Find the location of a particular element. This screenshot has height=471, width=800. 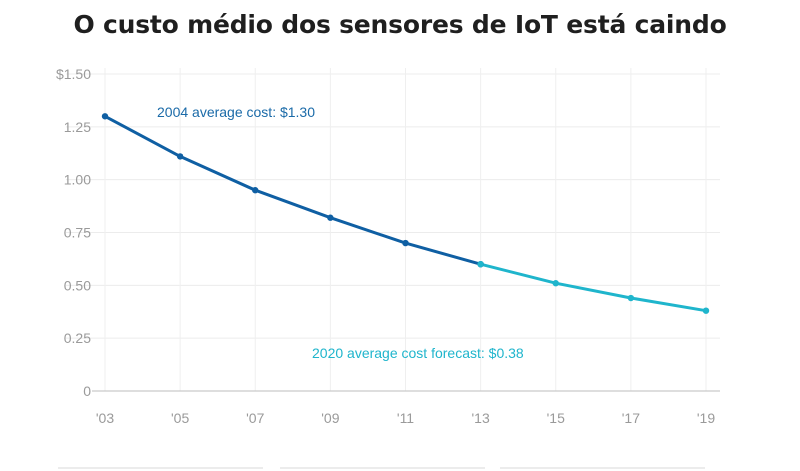

annotation-forecast-cost: 2020 average cost forecast: $0.38 is located at coordinates (418, 353).